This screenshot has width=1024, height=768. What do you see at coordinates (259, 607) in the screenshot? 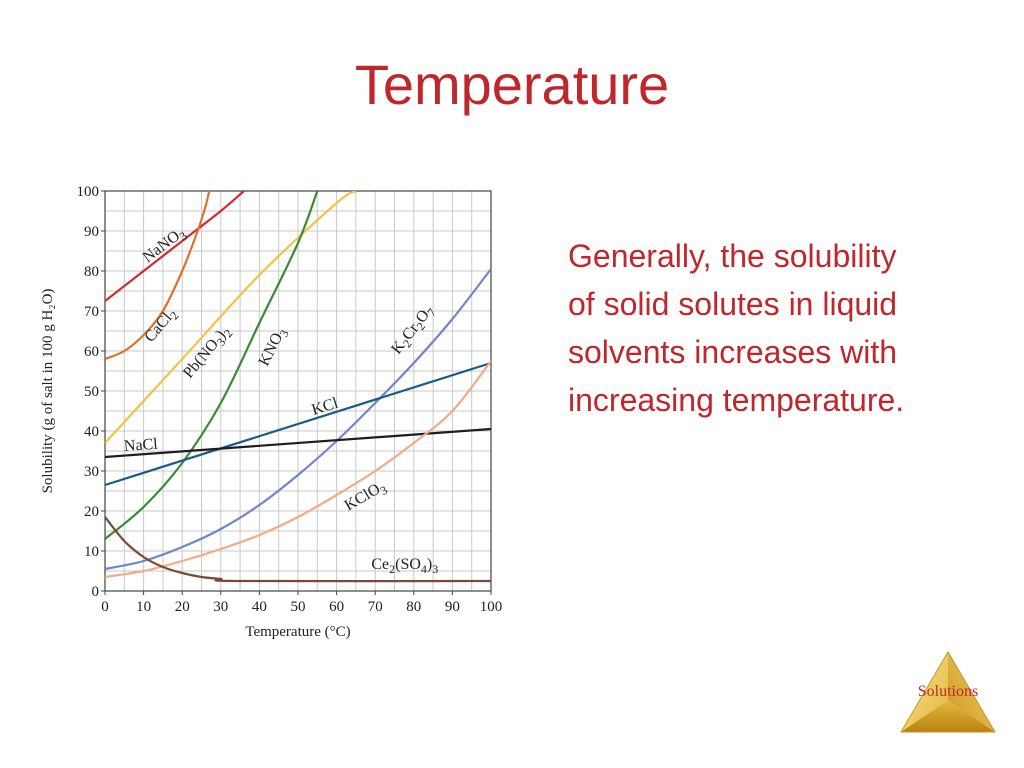
I see `x-tick-label: 40` at bounding box center [259, 607].